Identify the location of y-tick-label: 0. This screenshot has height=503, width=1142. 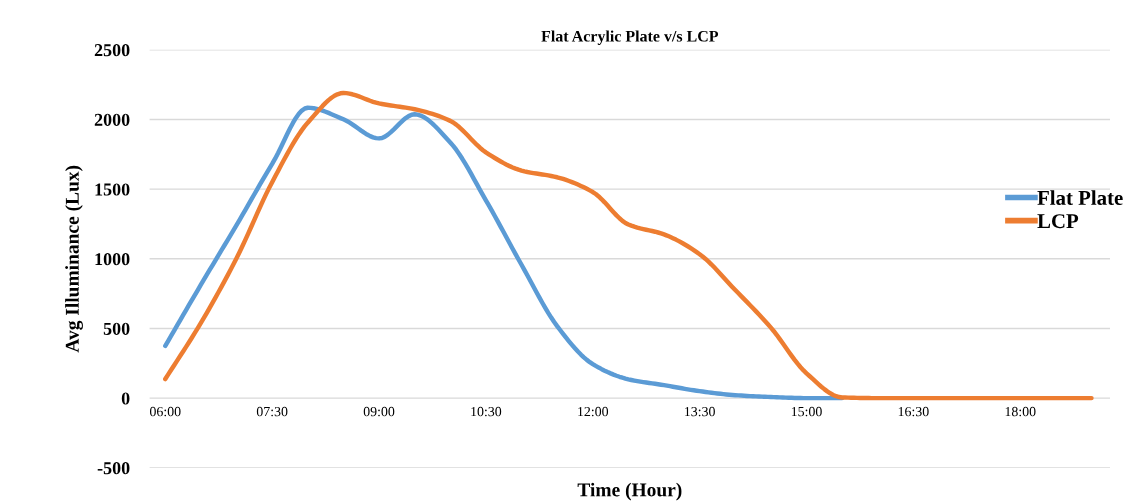
(125, 398).